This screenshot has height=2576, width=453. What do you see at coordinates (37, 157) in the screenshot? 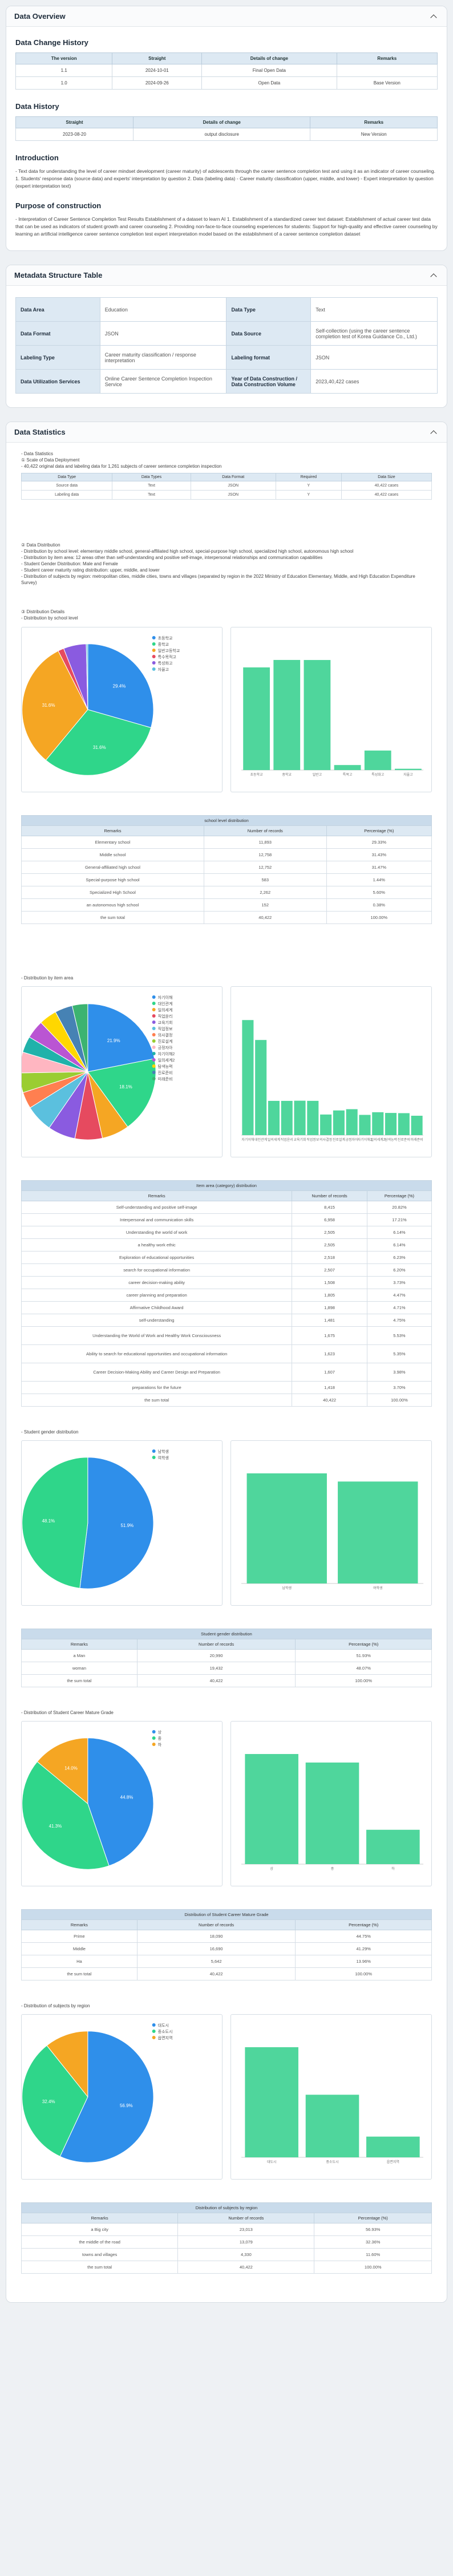
I see `introduction-title: Introduction` at bounding box center [37, 157].